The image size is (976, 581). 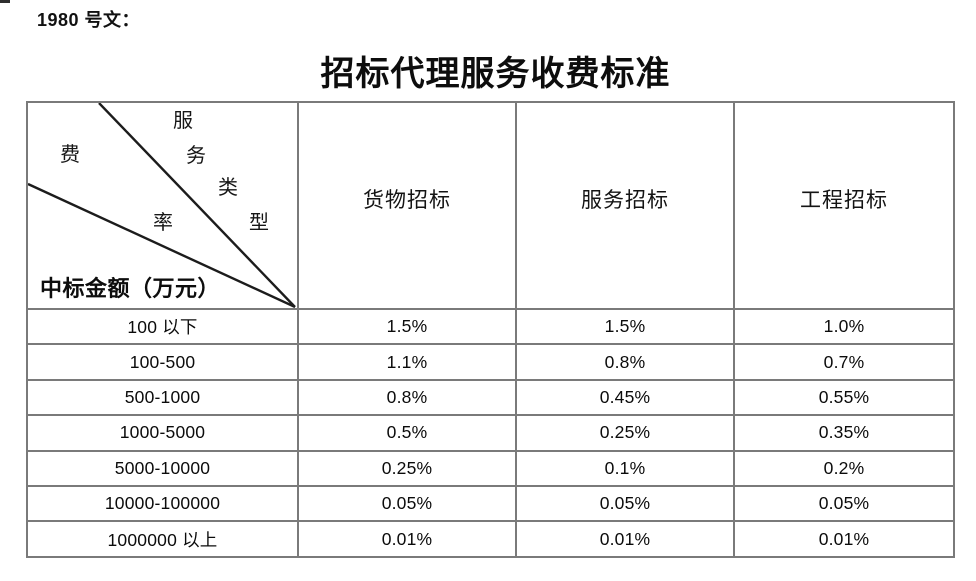 What do you see at coordinates (70, 155) in the screenshot?
I see `corner-fee-rate-char: 费` at bounding box center [70, 155].